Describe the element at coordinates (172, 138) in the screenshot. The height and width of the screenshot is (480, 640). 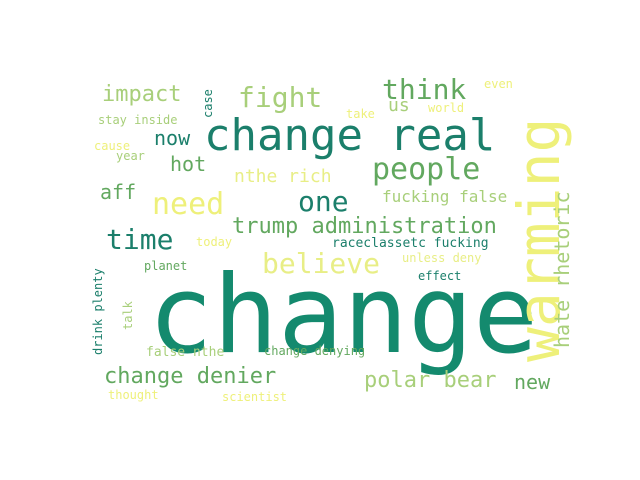
I see `cloud-word-now: now` at that location.